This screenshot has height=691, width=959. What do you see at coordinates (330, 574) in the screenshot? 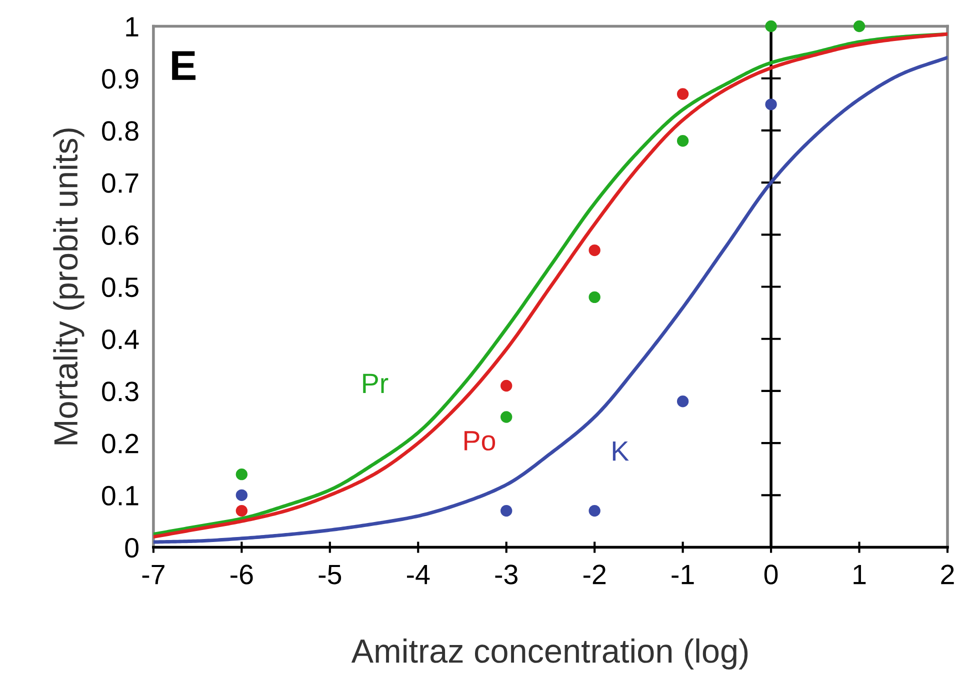
I see `x-tick-label: -5` at bounding box center [330, 574].